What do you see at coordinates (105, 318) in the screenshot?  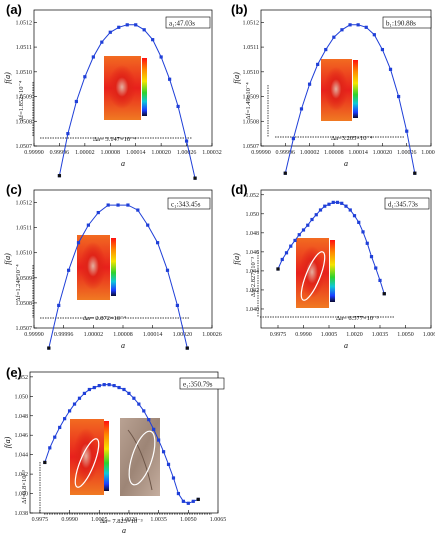 I see `delta-a-annotation: Δa= 2.872×10⁻⁴` at bounding box center [105, 318].